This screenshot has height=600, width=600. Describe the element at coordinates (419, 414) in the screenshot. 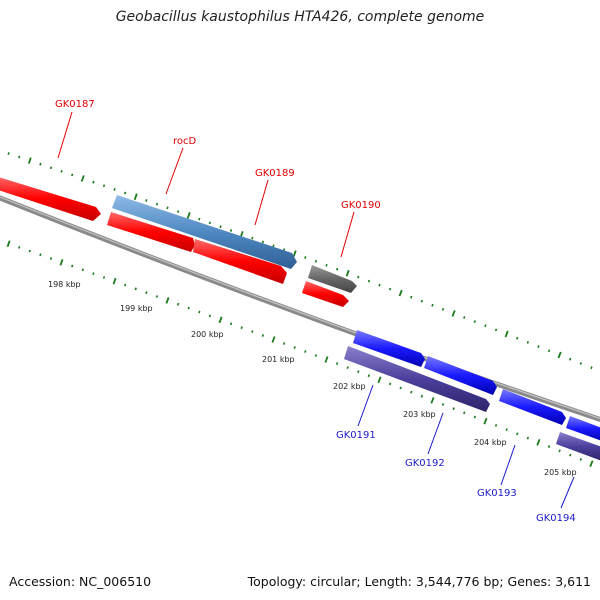

I see `scale-label-203kbp: 203 kbp` at that location.